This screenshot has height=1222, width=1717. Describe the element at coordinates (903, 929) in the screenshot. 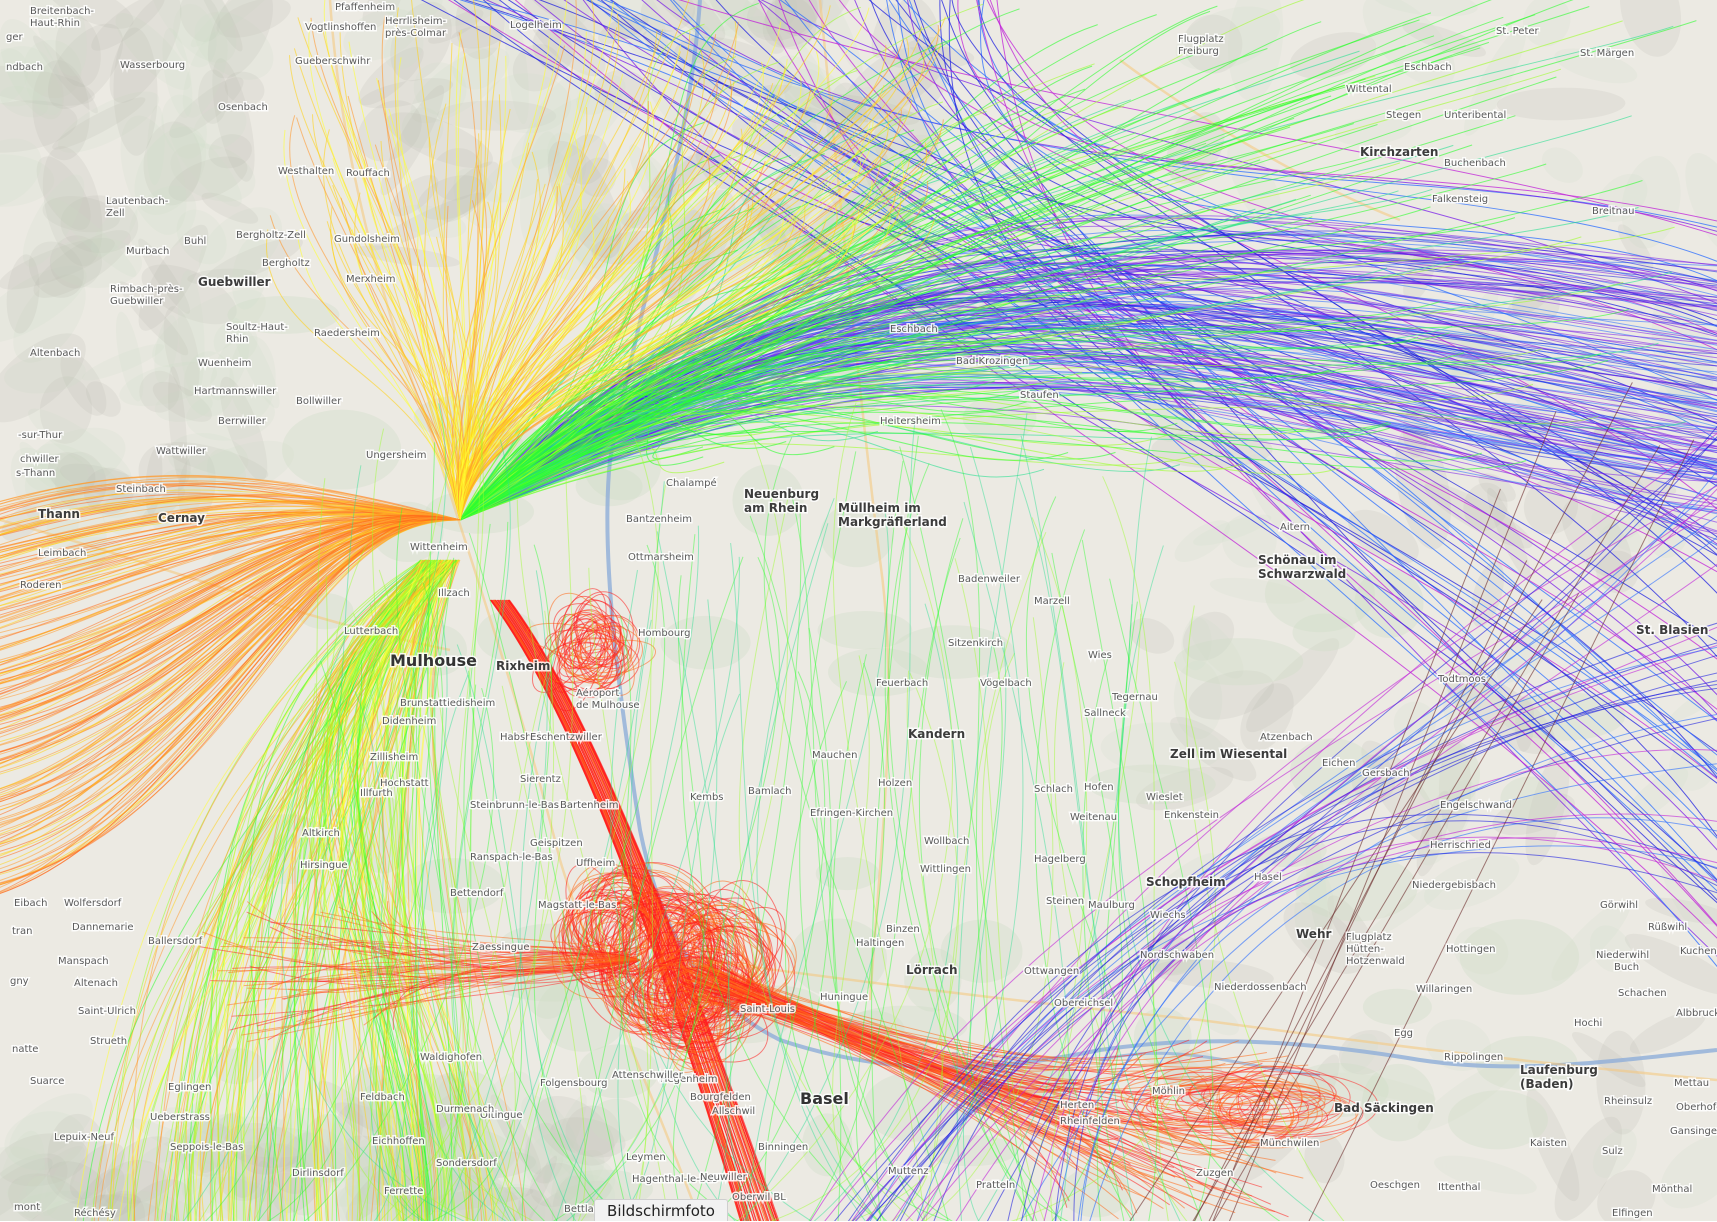

I see `place-label-binzen: Binzen` at that location.